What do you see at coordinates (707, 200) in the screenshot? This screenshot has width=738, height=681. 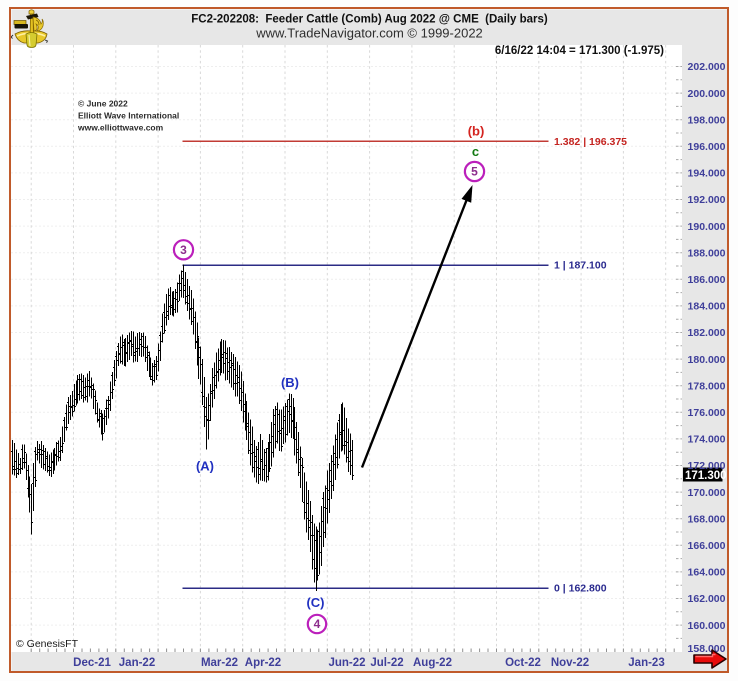 I see `svg-text: 192.000` at bounding box center [707, 200].